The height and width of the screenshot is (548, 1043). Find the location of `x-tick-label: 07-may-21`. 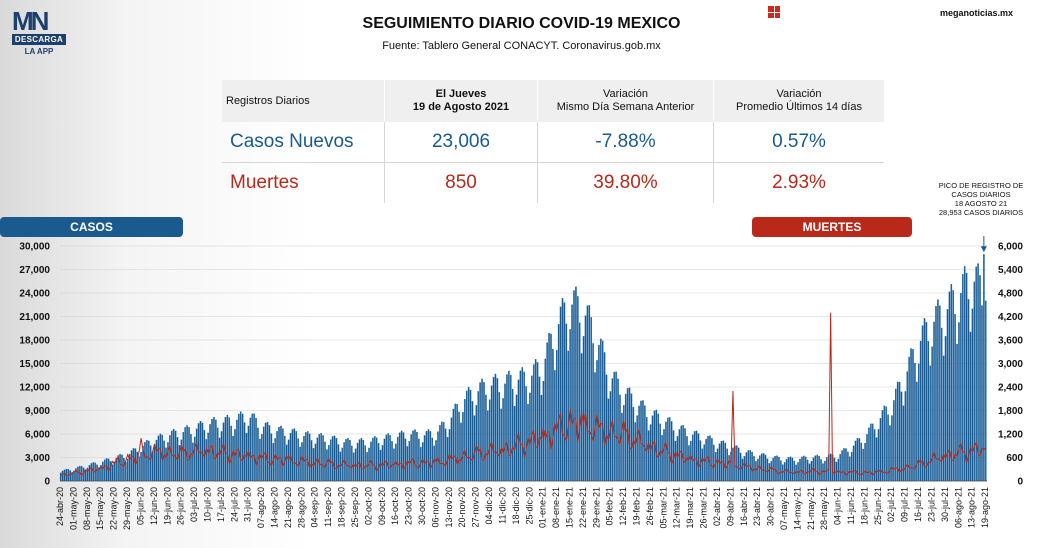

x-tick-label: 07-may-21 is located at coordinates (784, 508).